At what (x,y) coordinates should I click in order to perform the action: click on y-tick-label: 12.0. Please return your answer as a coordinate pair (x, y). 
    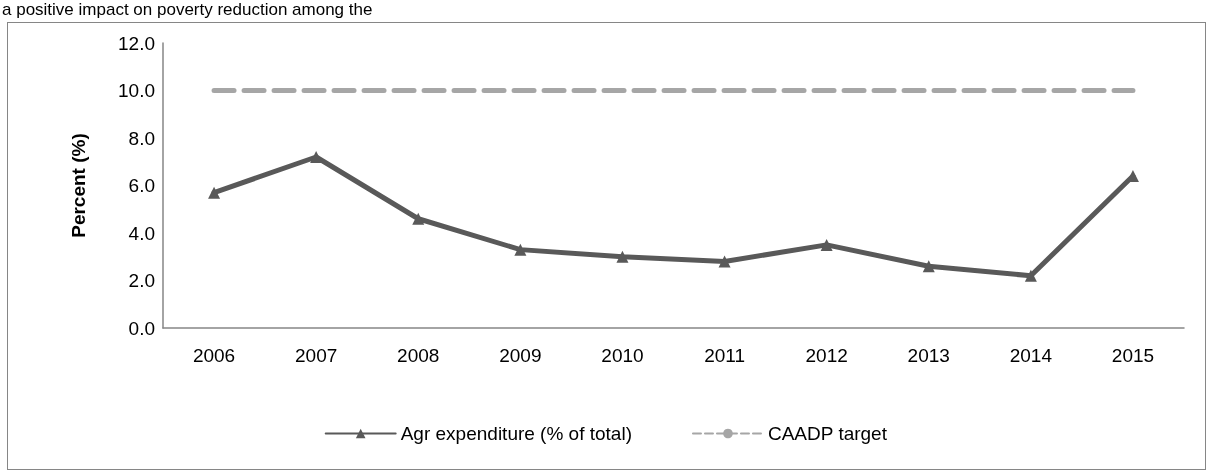
    Looking at the image, I should click on (136, 43).